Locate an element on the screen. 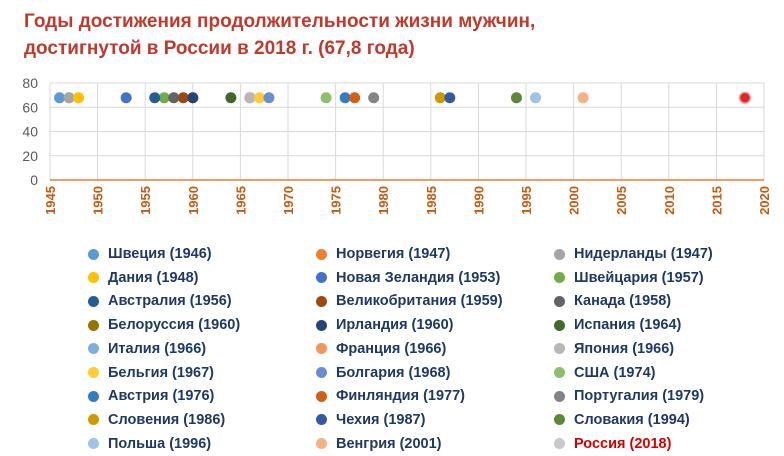 The height and width of the screenshot is (456, 784). legend-item: Австрия (1976) is located at coordinates (151, 396).